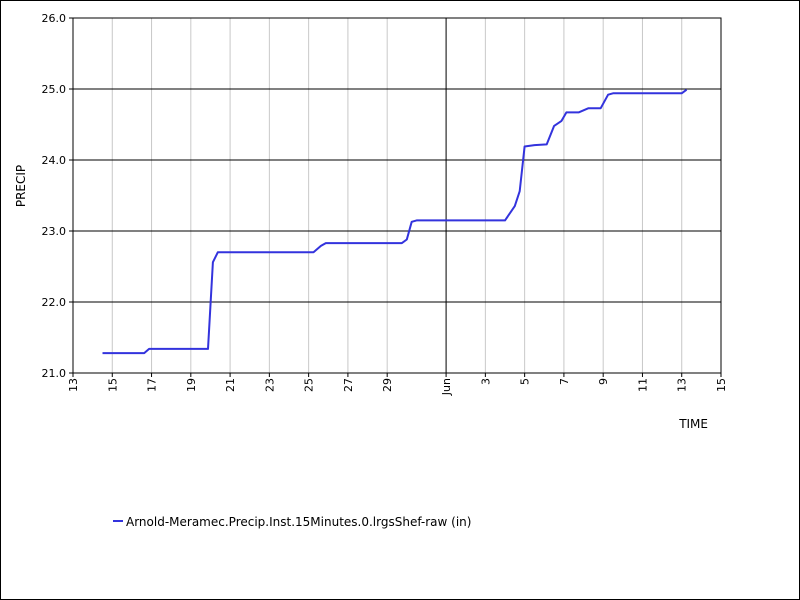 This screenshot has height=600, width=800. What do you see at coordinates (21, 186) in the screenshot?
I see `y-axis-title: PRECIP` at bounding box center [21, 186].